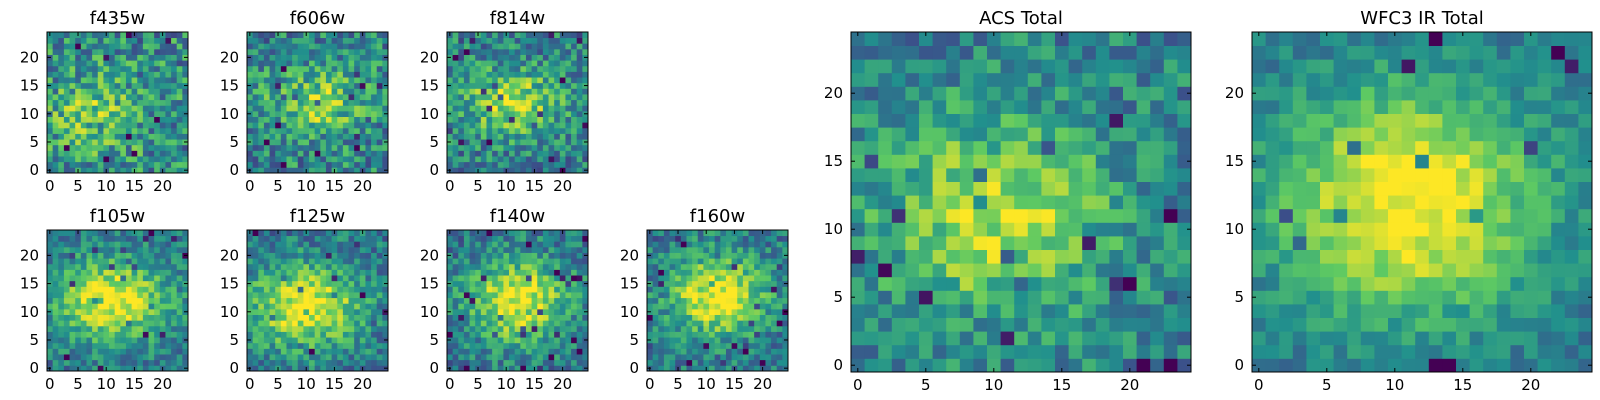 This screenshot has height=400, width=1600. Describe the element at coordinates (34, 170) in the screenshot. I see `y-tick-label: 0` at that location.